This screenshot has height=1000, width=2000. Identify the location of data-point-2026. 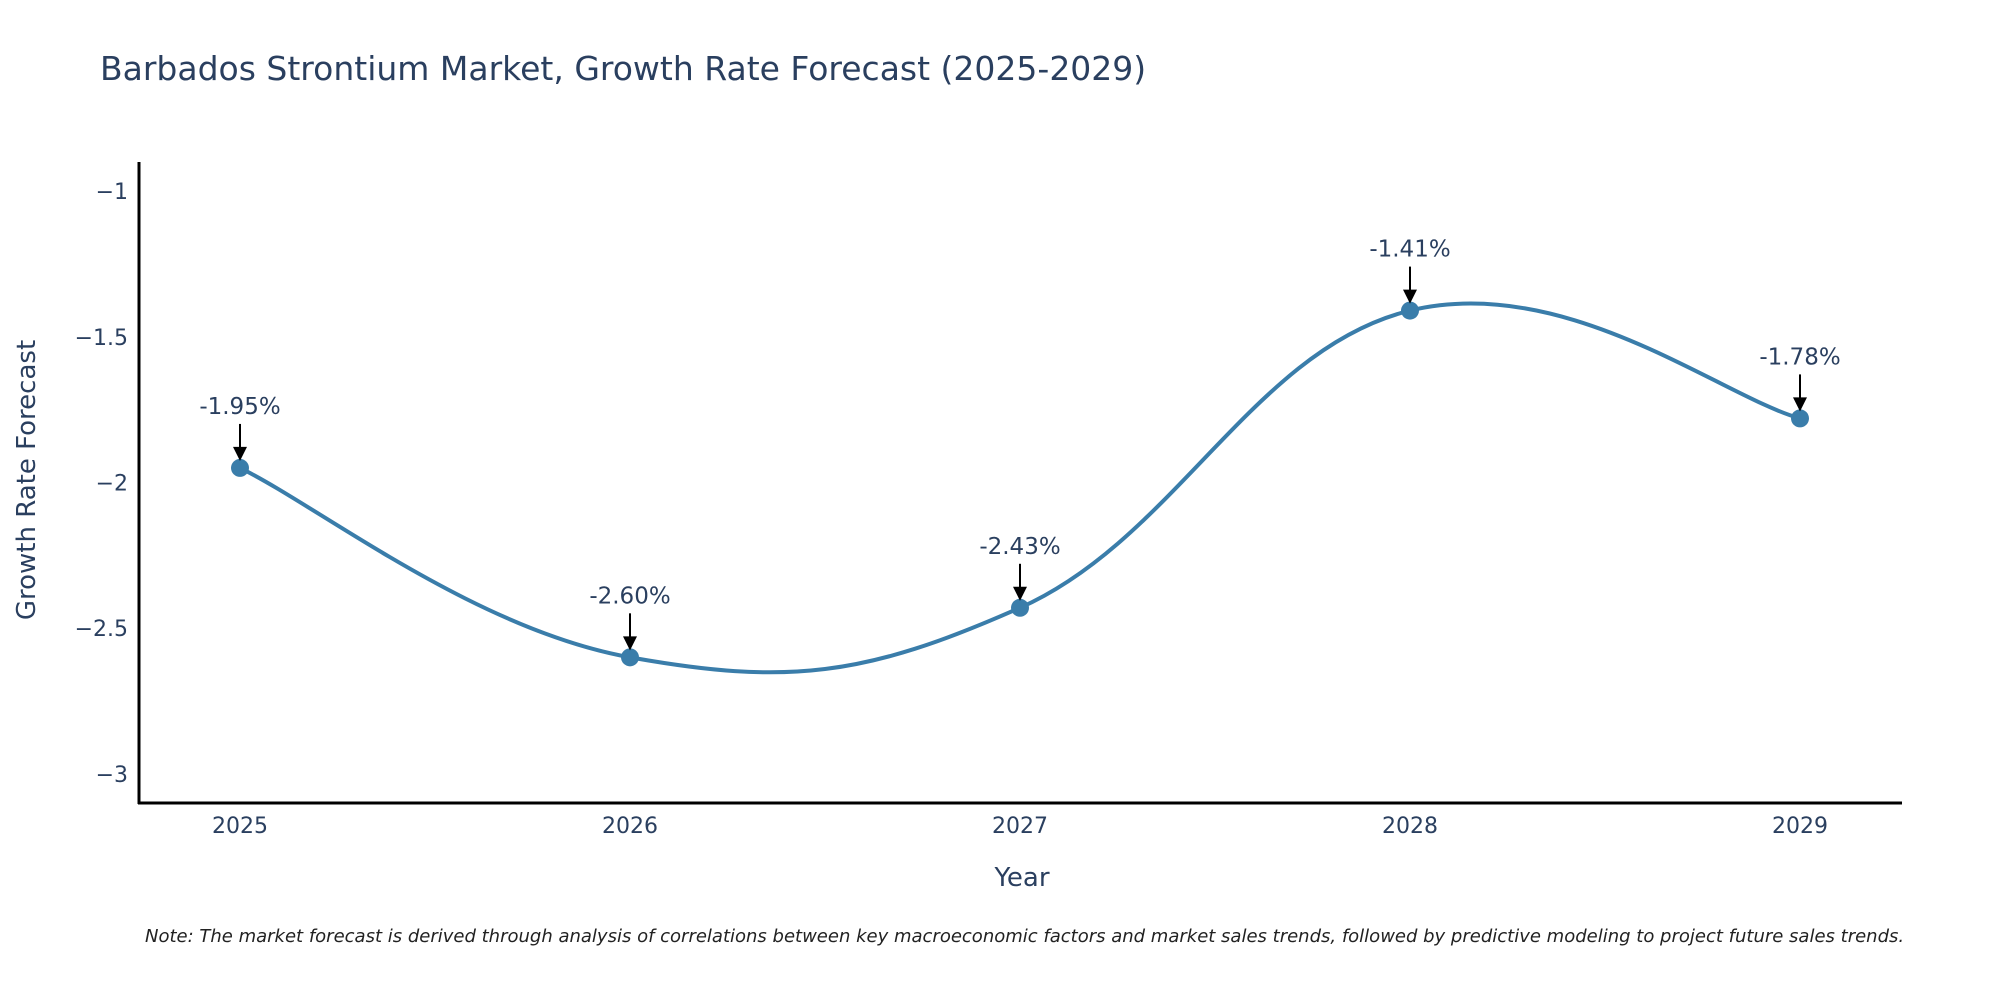
(630, 657).